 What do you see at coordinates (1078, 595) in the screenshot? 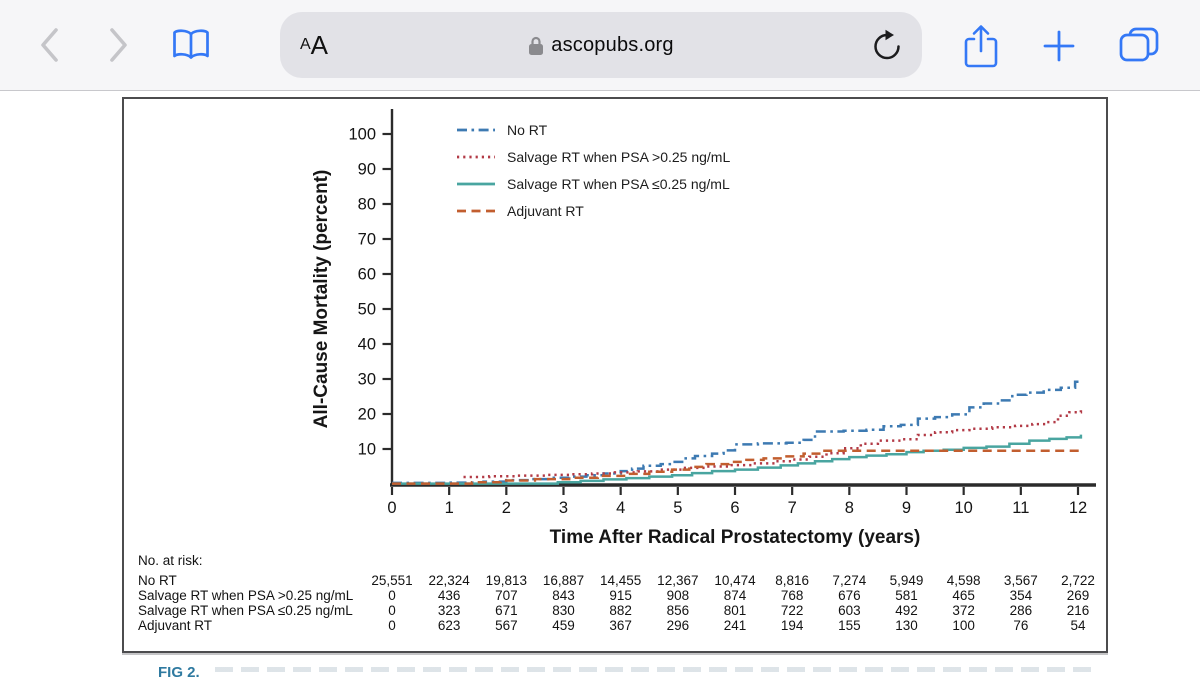
I see `risk-value: 269` at bounding box center [1078, 595].